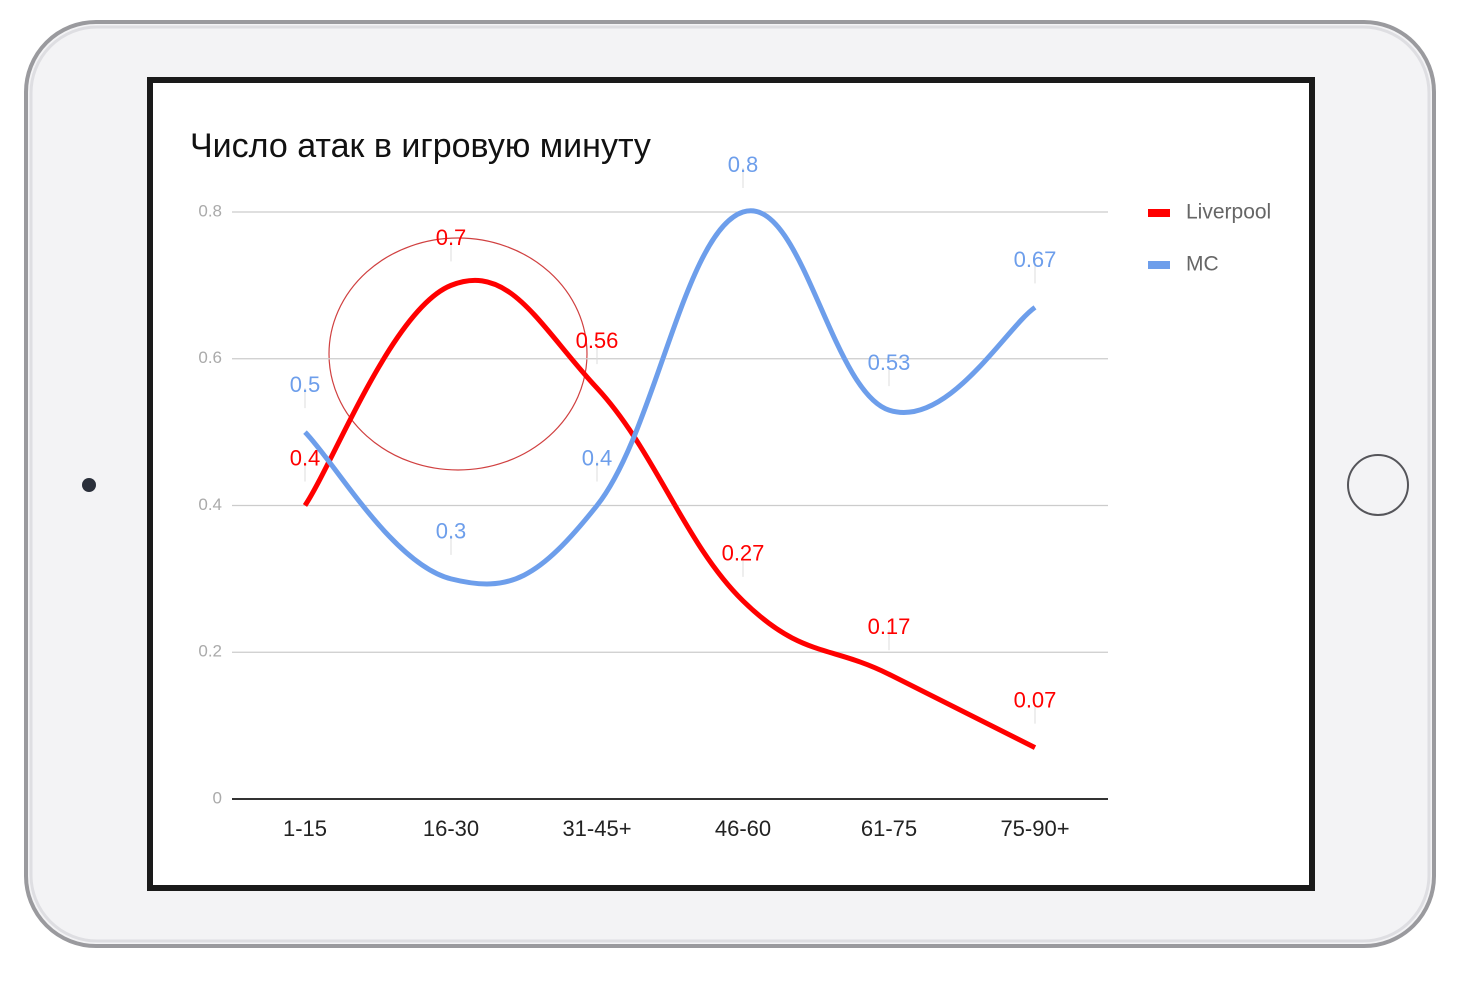 The image size is (1460, 989). Describe the element at coordinates (596, 828) in the screenshot. I see `x-tick-label: 31-45+` at that location.